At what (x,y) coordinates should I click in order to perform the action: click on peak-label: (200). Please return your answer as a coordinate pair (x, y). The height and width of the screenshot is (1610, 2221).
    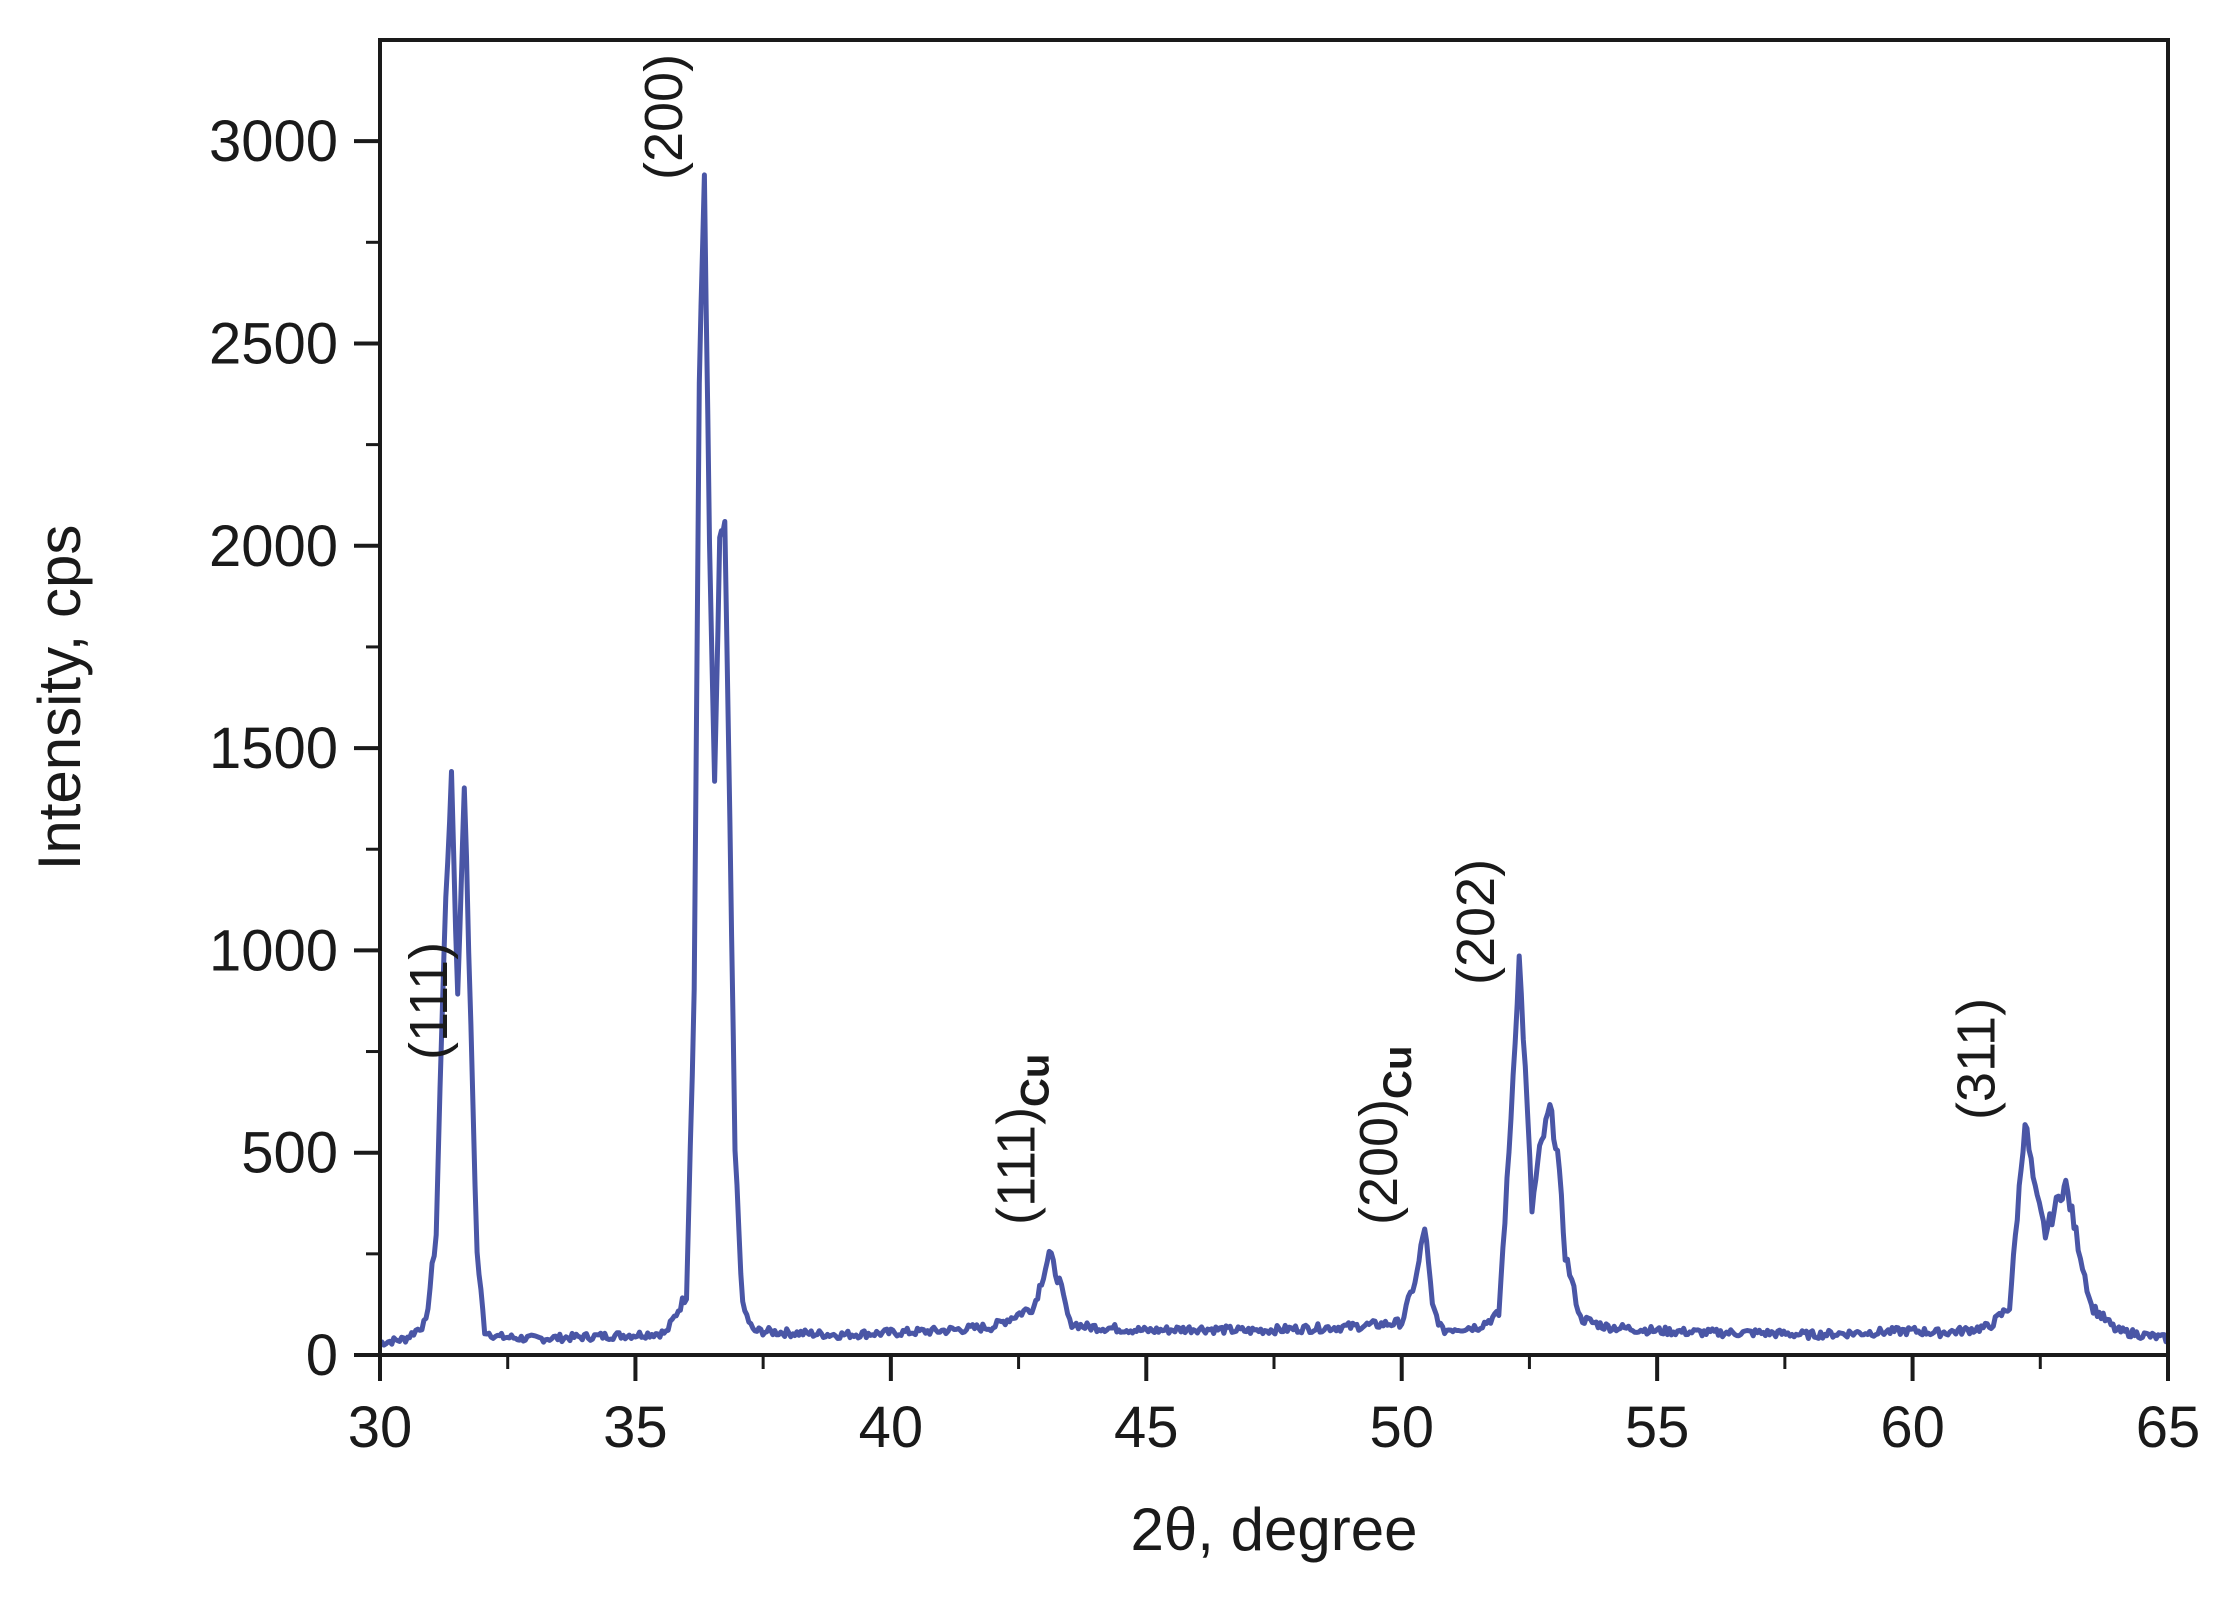
    Looking at the image, I should click on (664, 117).